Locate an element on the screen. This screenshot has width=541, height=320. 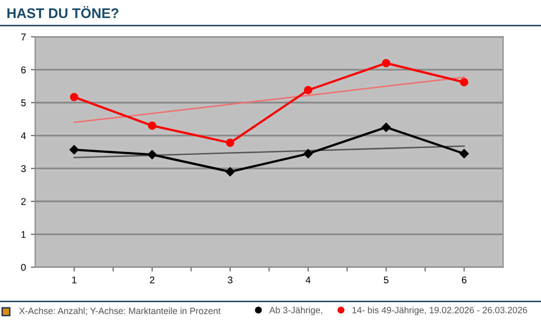
x-tick-label: 3 is located at coordinates (230, 280).